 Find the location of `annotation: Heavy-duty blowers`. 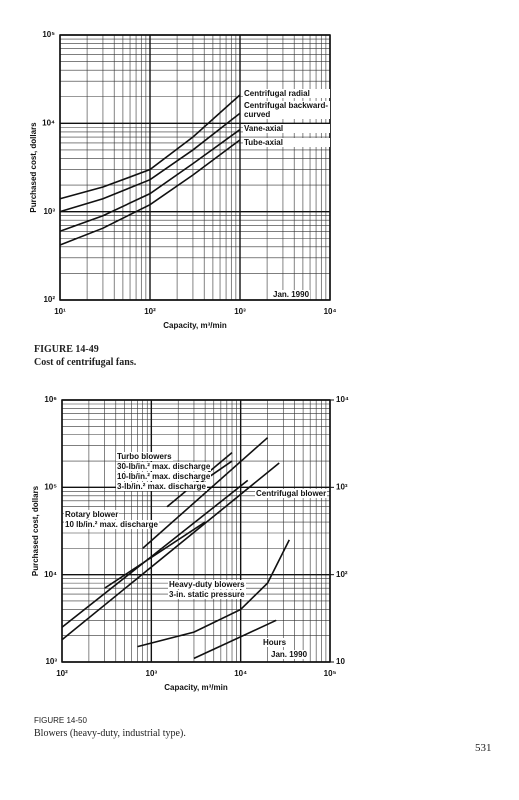

annotation: Heavy-duty blowers is located at coordinates (207, 584).